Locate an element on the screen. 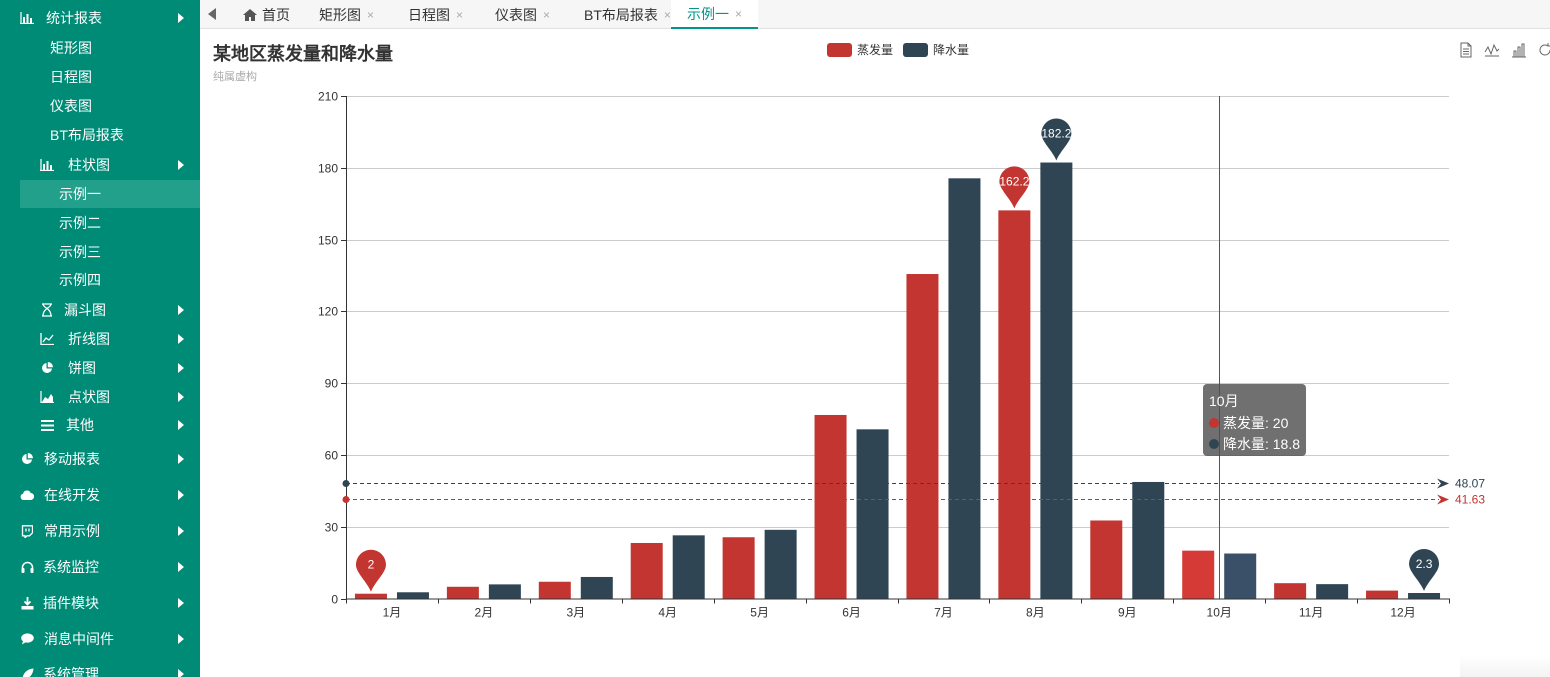  tab-1: 矩形图 × is located at coordinates (346, 14).